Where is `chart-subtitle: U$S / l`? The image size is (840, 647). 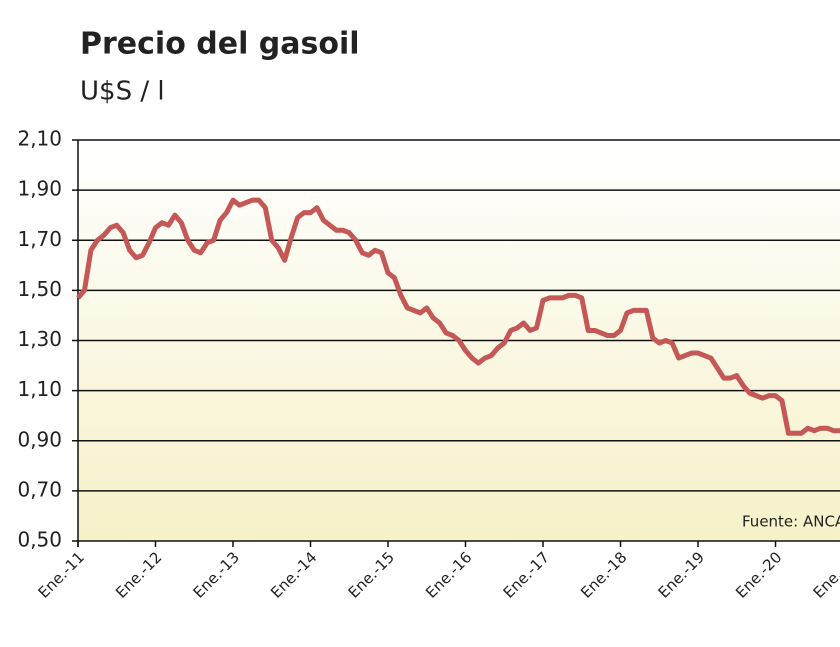 chart-subtitle: U$S / l is located at coordinates (122, 92).